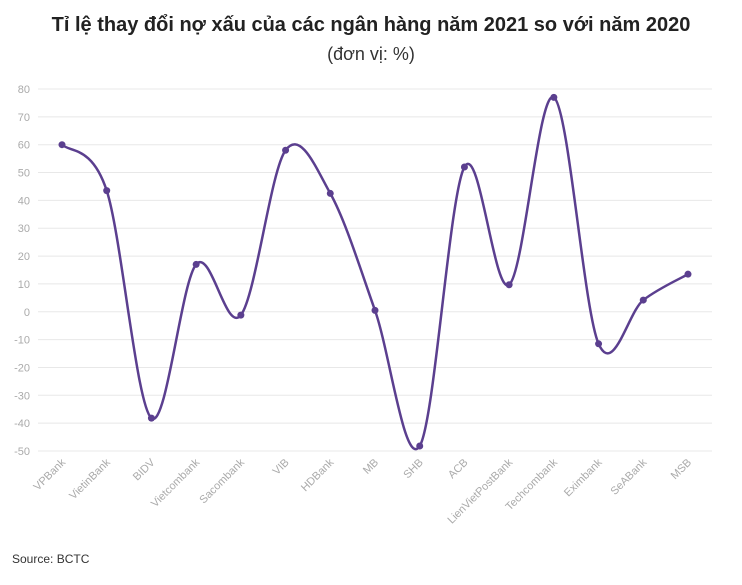  What do you see at coordinates (24, 146) in the screenshot?
I see `y-tick-label: 60` at bounding box center [24, 146].